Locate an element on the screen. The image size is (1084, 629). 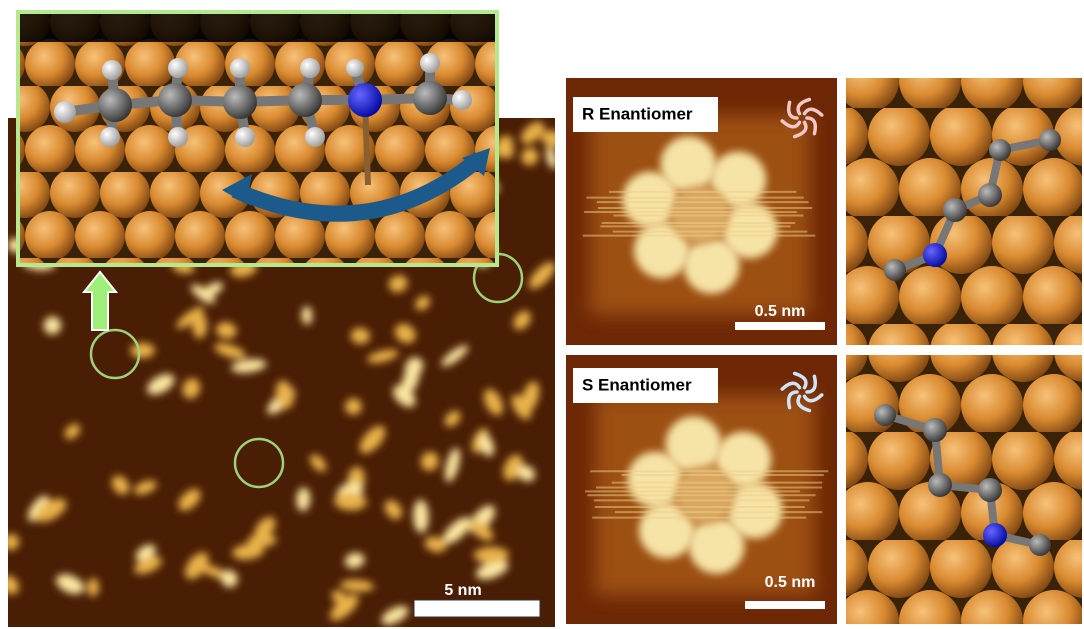
stm-molecule is located at coordinates (699, 215).